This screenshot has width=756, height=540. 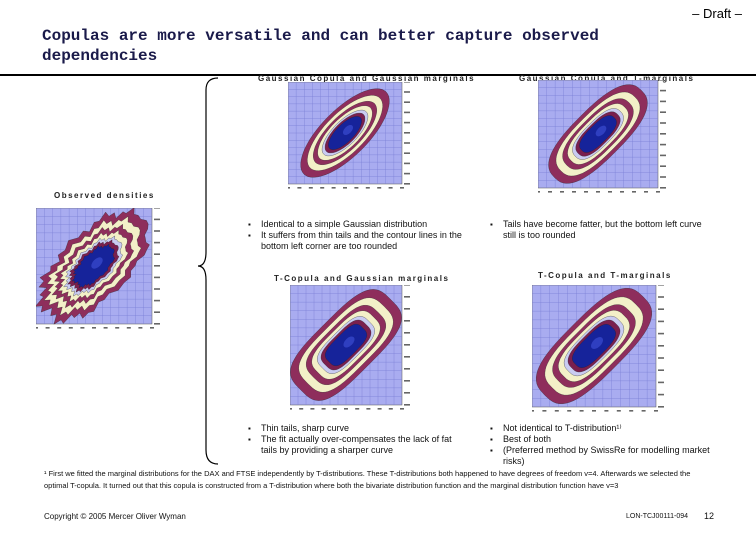 What do you see at coordinates (359, 428) in the screenshot?
I see `bullet-item: Thin tails, sharp curve` at bounding box center [359, 428].